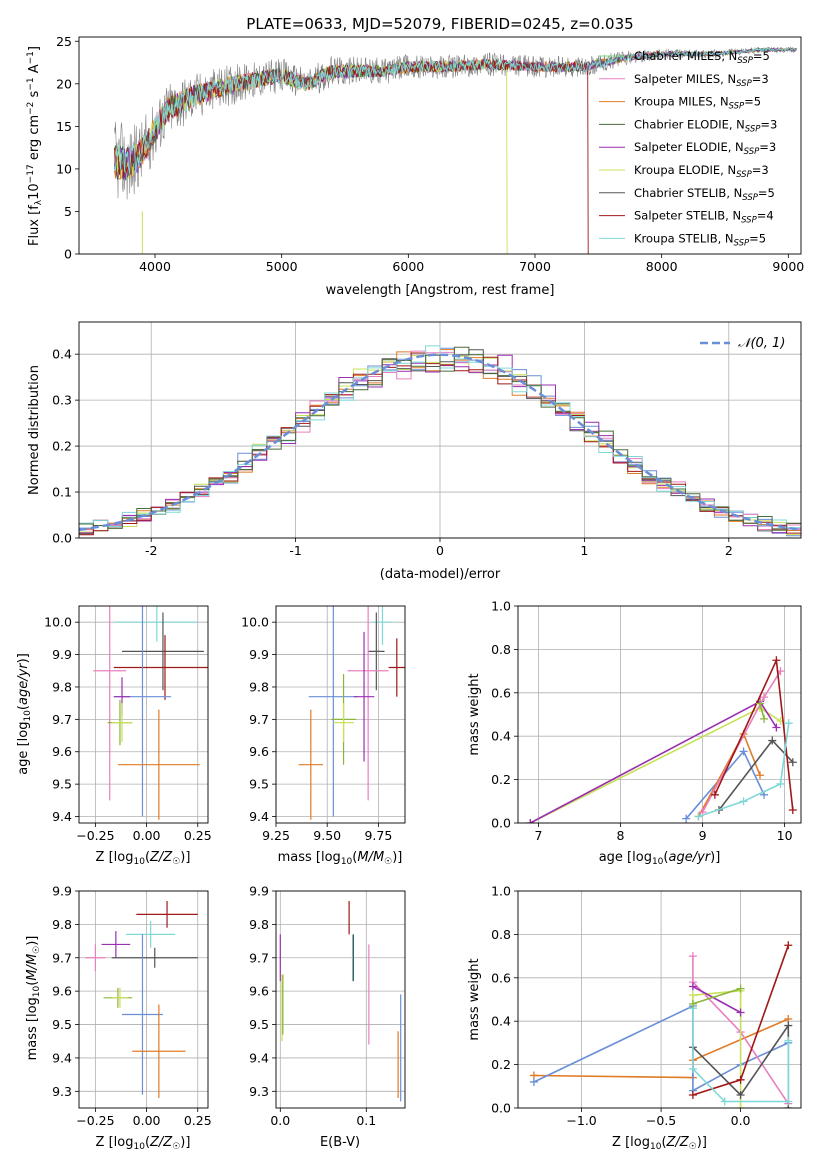 This screenshot has height=1170, width=819. What do you see at coordinates (282, 266) in the screenshot?
I see `x-tick-label: 5000` at bounding box center [282, 266].